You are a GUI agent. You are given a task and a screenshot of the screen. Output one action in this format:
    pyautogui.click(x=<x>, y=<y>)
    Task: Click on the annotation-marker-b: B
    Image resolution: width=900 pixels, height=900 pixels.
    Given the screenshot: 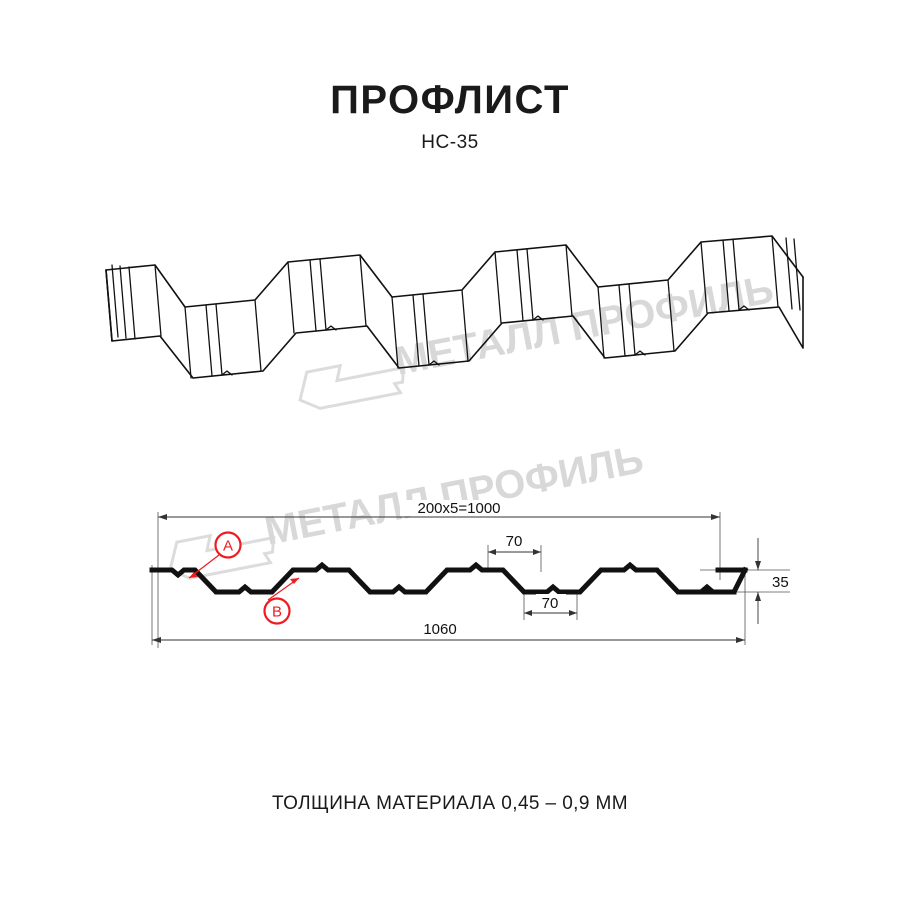 What is the action you would take?
    pyautogui.click(x=281, y=601)
    